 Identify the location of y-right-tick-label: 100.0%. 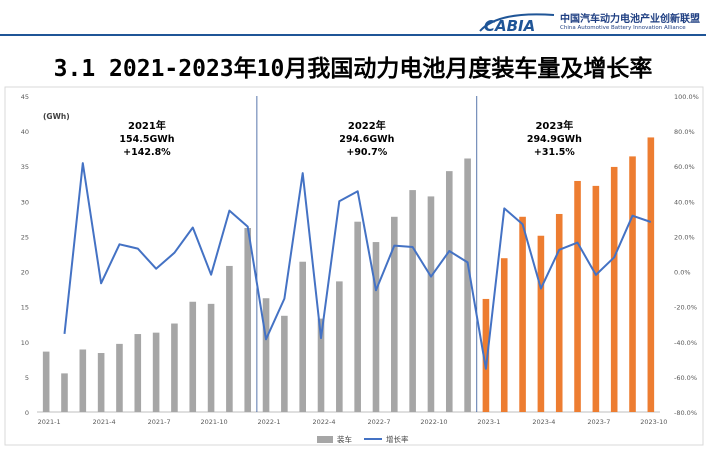
(686, 97).